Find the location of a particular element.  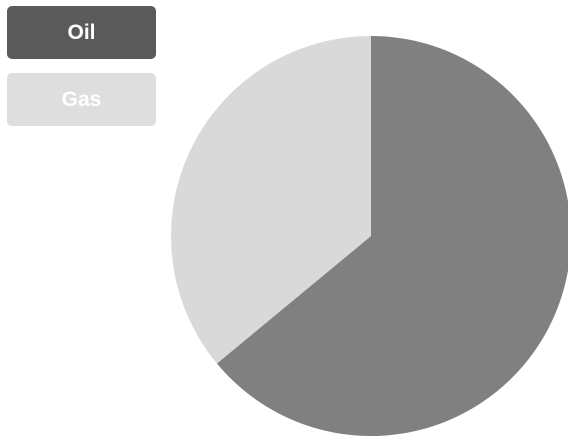

legend-toggle-oil: Oil is located at coordinates (81, 32).